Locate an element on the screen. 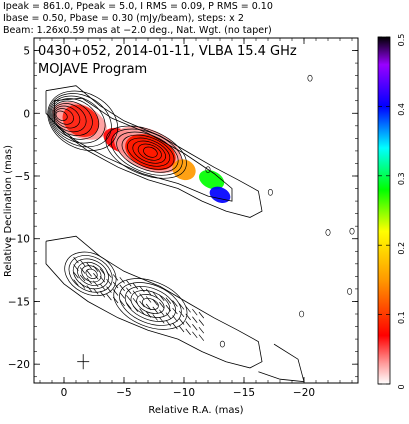 The height and width of the screenshot is (424, 409). contour-knot-lower is located at coordinates (150, 303).